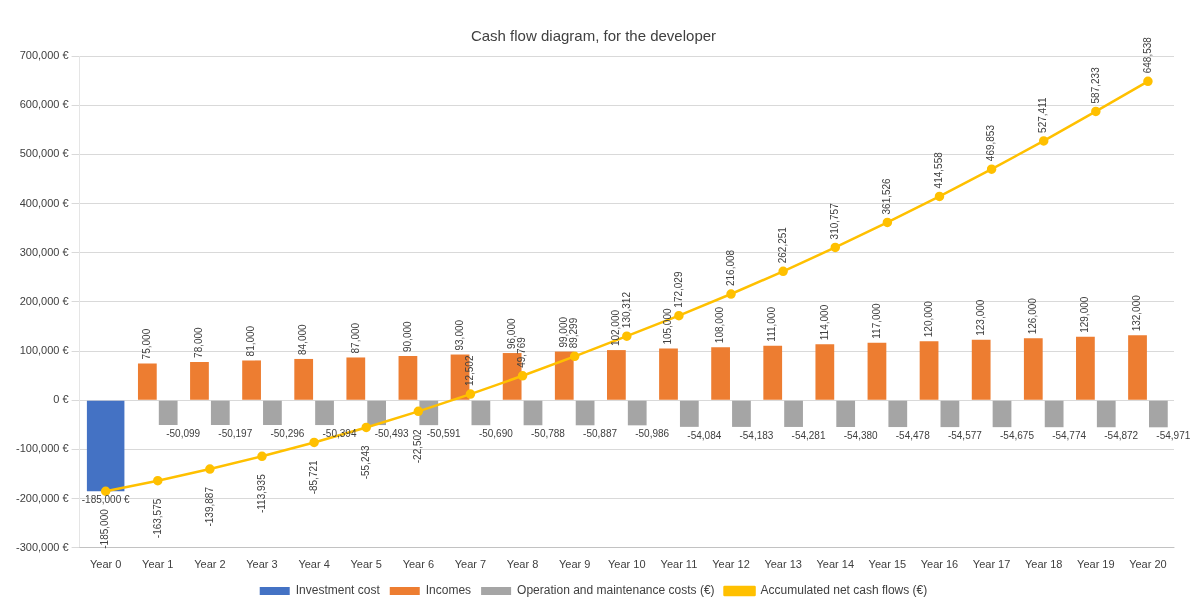 The height and width of the screenshot is (615, 1202). What do you see at coordinates (42, 497) in the screenshot?
I see `y-tick-label: -200,000 €` at bounding box center [42, 497].